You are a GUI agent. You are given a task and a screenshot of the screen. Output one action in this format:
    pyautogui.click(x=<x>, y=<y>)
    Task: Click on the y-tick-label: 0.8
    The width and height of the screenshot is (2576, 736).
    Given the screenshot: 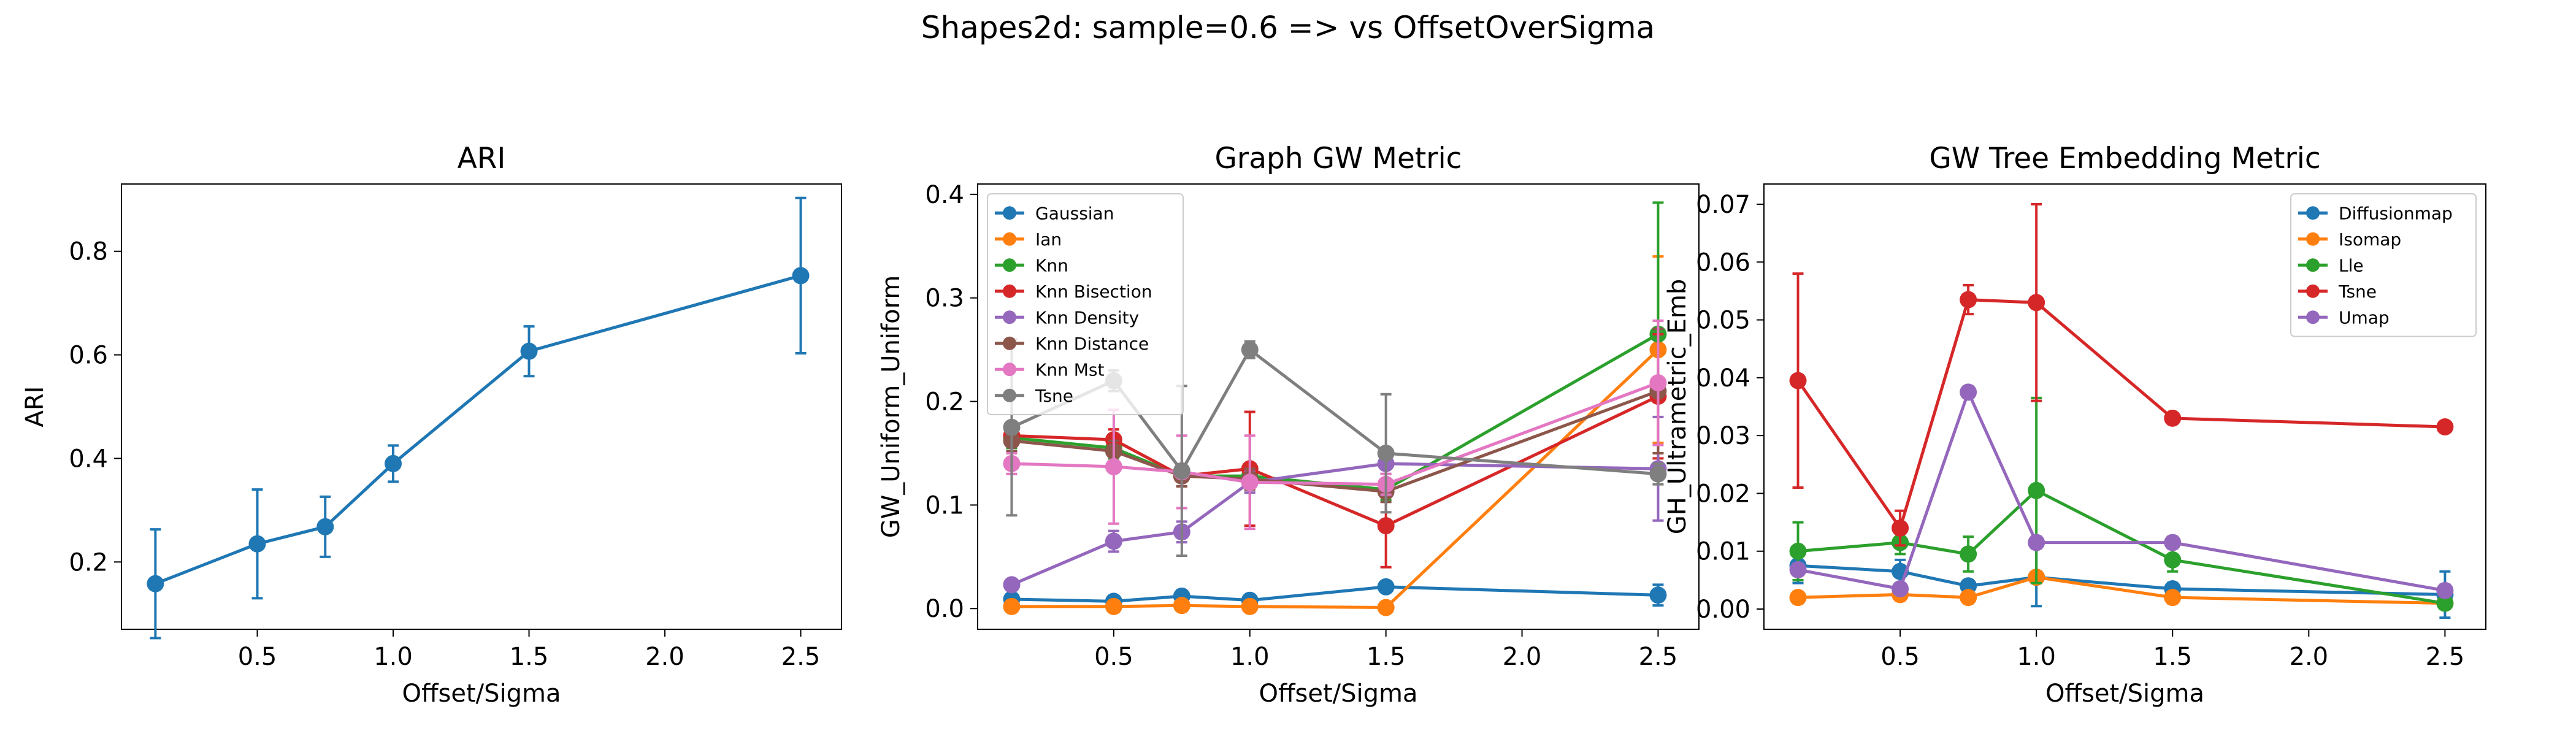 What is the action you would take?
    pyautogui.click(x=88, y=252)
    